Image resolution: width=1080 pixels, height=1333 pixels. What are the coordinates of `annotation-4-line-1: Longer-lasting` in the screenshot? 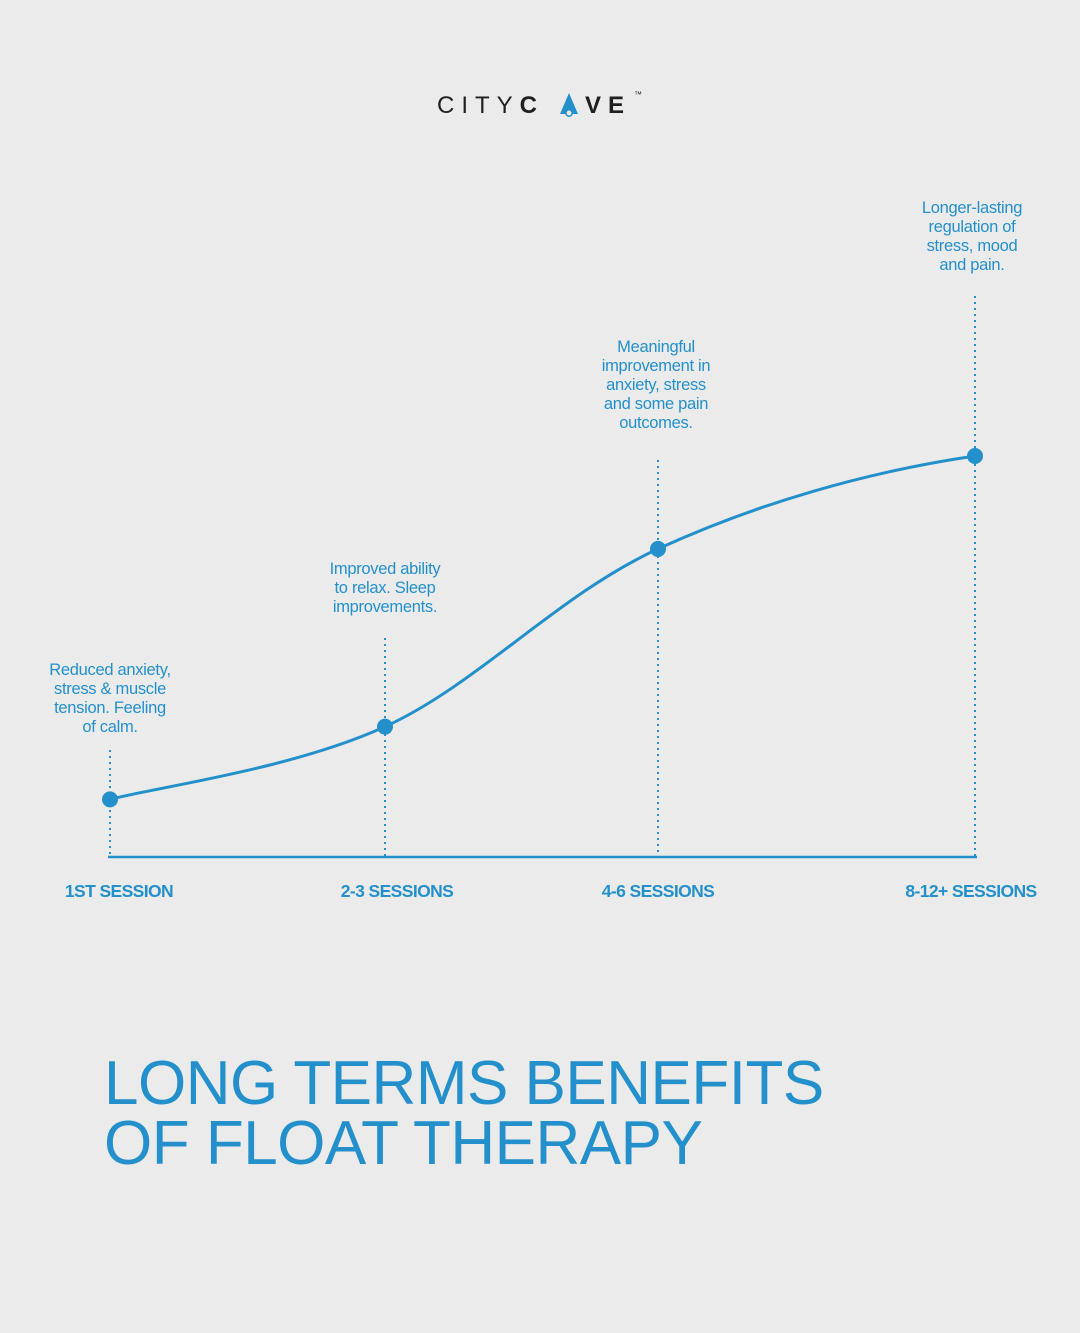 It's located at (972, 208).